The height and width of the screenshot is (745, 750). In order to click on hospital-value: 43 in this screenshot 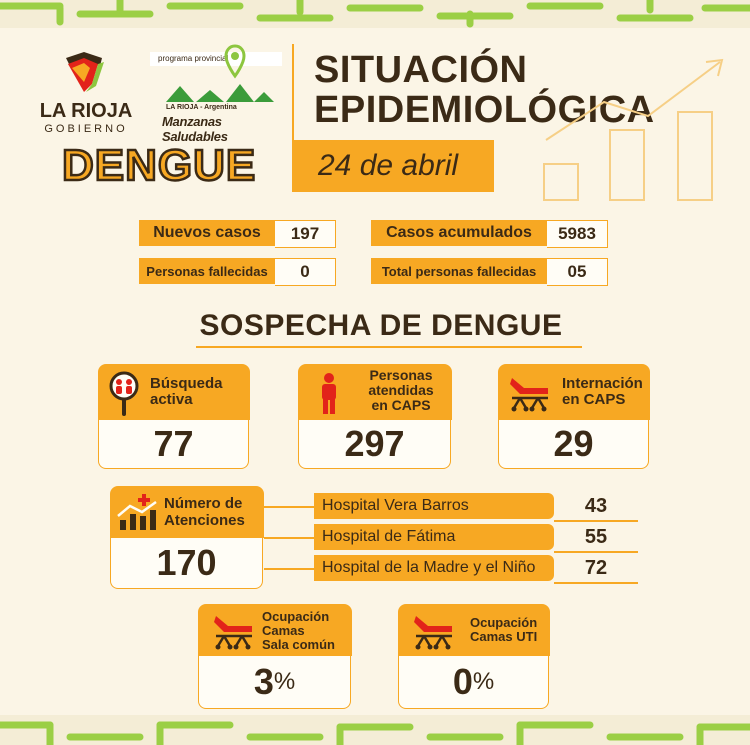, I will do `click(596, 505)`.